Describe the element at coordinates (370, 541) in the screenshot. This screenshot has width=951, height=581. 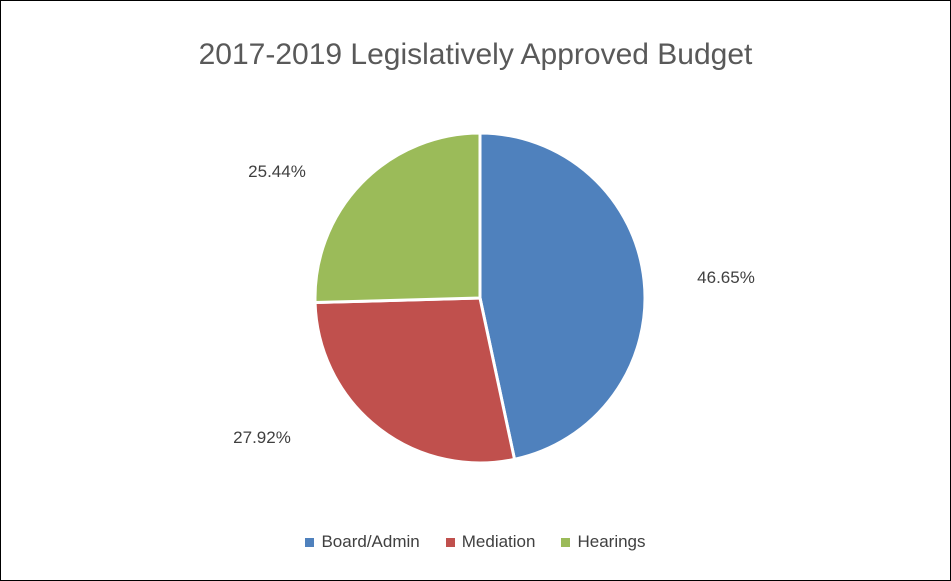
I see `legend-label-board-admin: Board/Admin` at that location.